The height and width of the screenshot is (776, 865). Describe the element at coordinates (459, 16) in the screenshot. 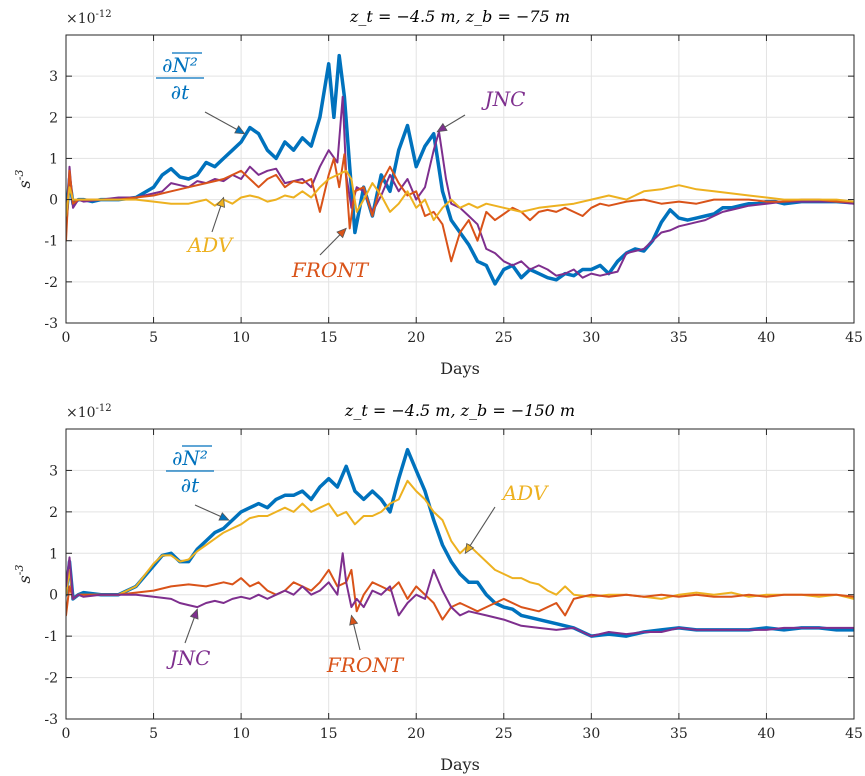

I see `chart-title: z_t = −4.5 m, z_b = −75 m` at that location.